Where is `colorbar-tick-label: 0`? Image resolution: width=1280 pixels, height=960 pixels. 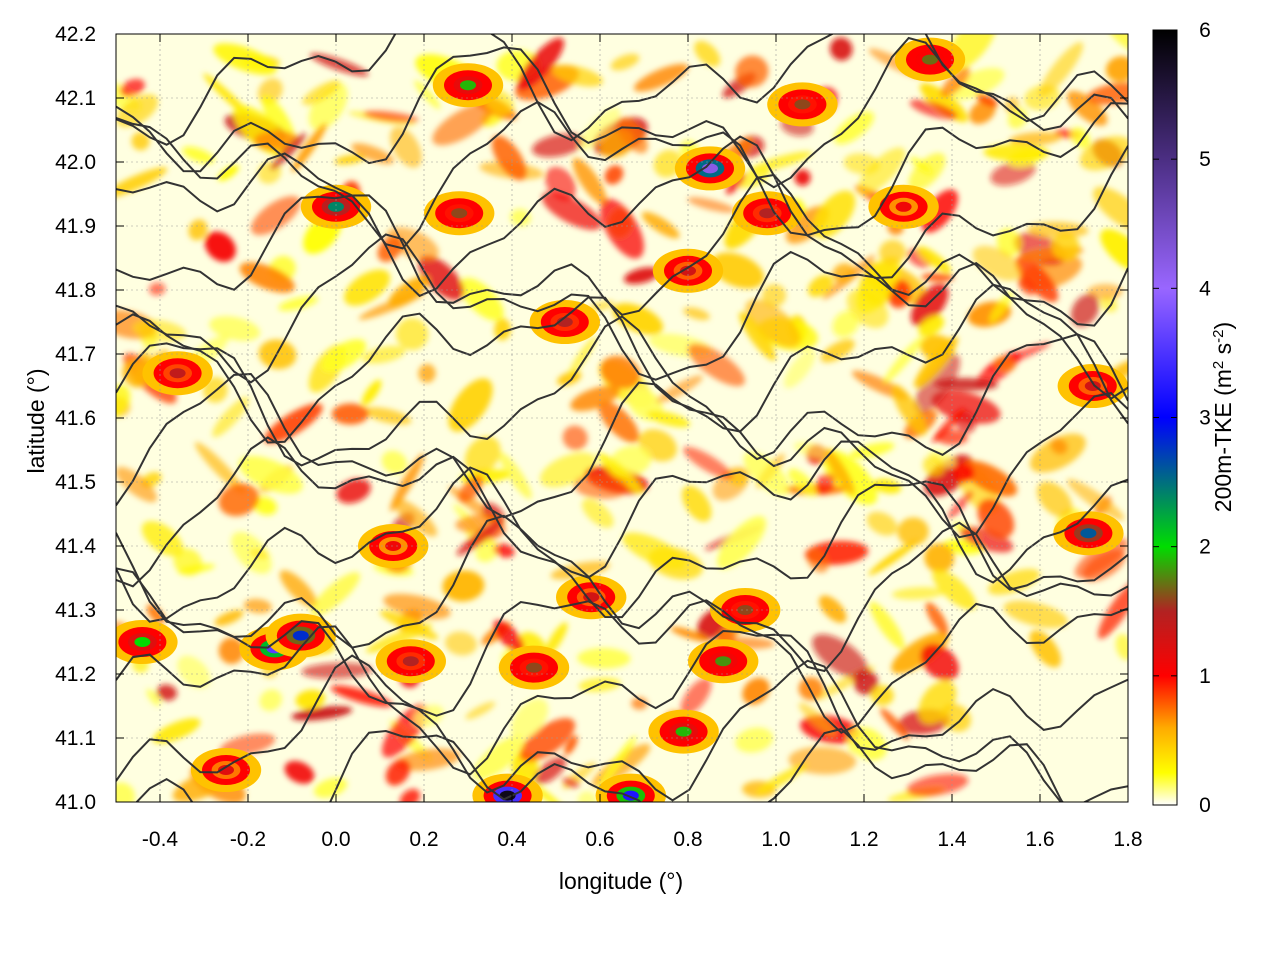 colorbar-tick-label: 0 is located at coordinates (1205, 805).